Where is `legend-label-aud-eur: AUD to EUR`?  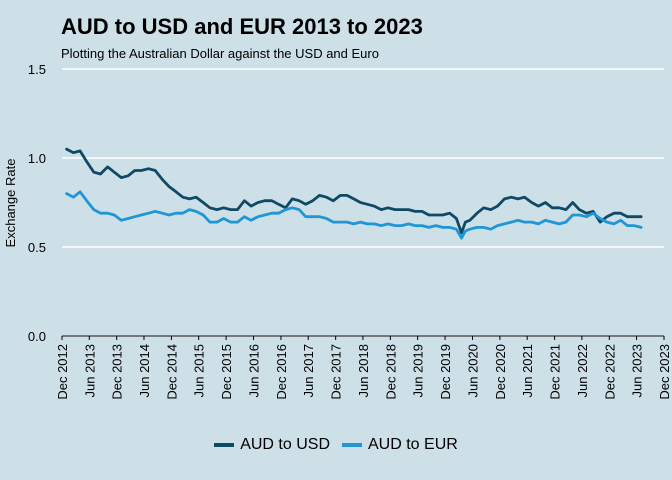
legend-label-aud-eur: AUD to EUR is located at coordinates (413, 444).